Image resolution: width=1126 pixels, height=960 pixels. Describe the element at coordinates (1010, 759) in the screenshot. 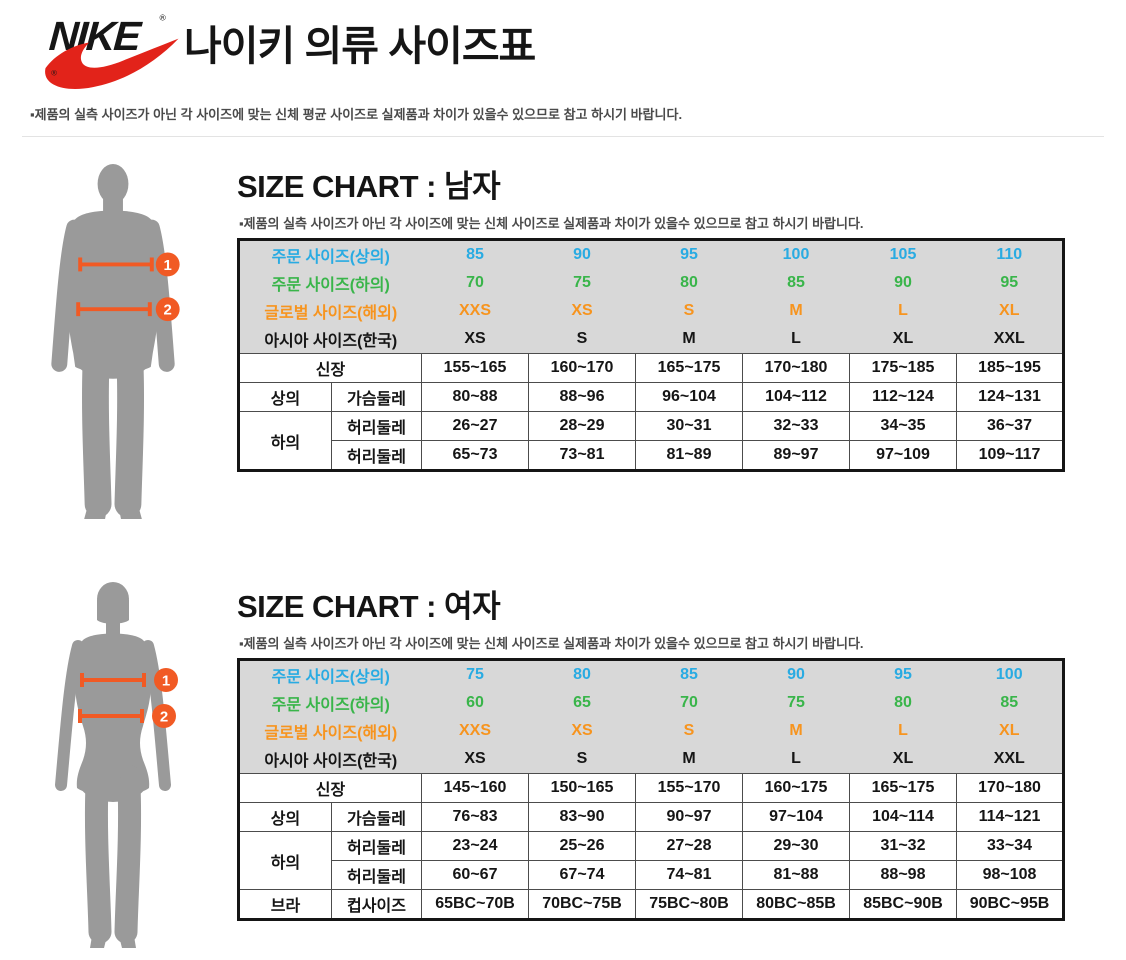

I see `size-value-cell: XXL` at that location.